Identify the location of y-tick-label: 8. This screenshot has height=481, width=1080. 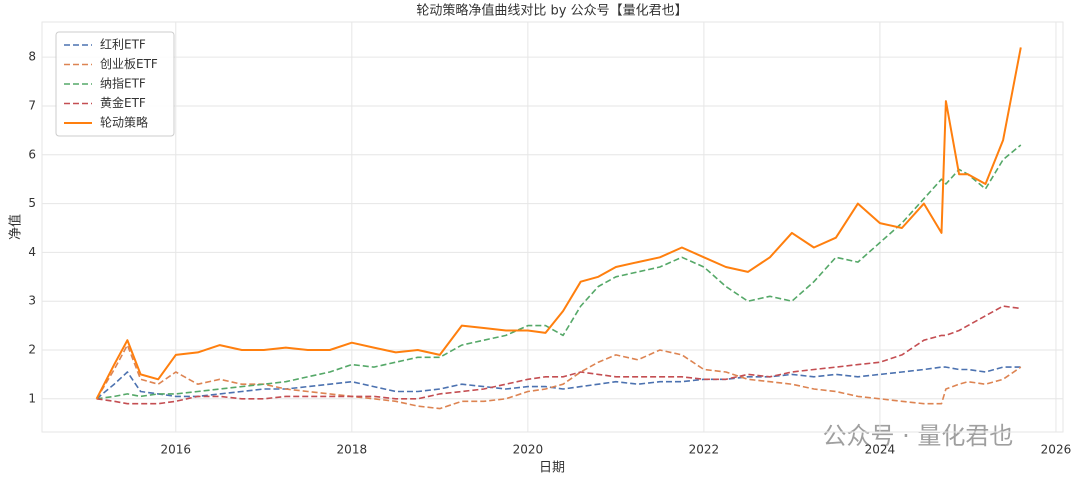
(32, 57).